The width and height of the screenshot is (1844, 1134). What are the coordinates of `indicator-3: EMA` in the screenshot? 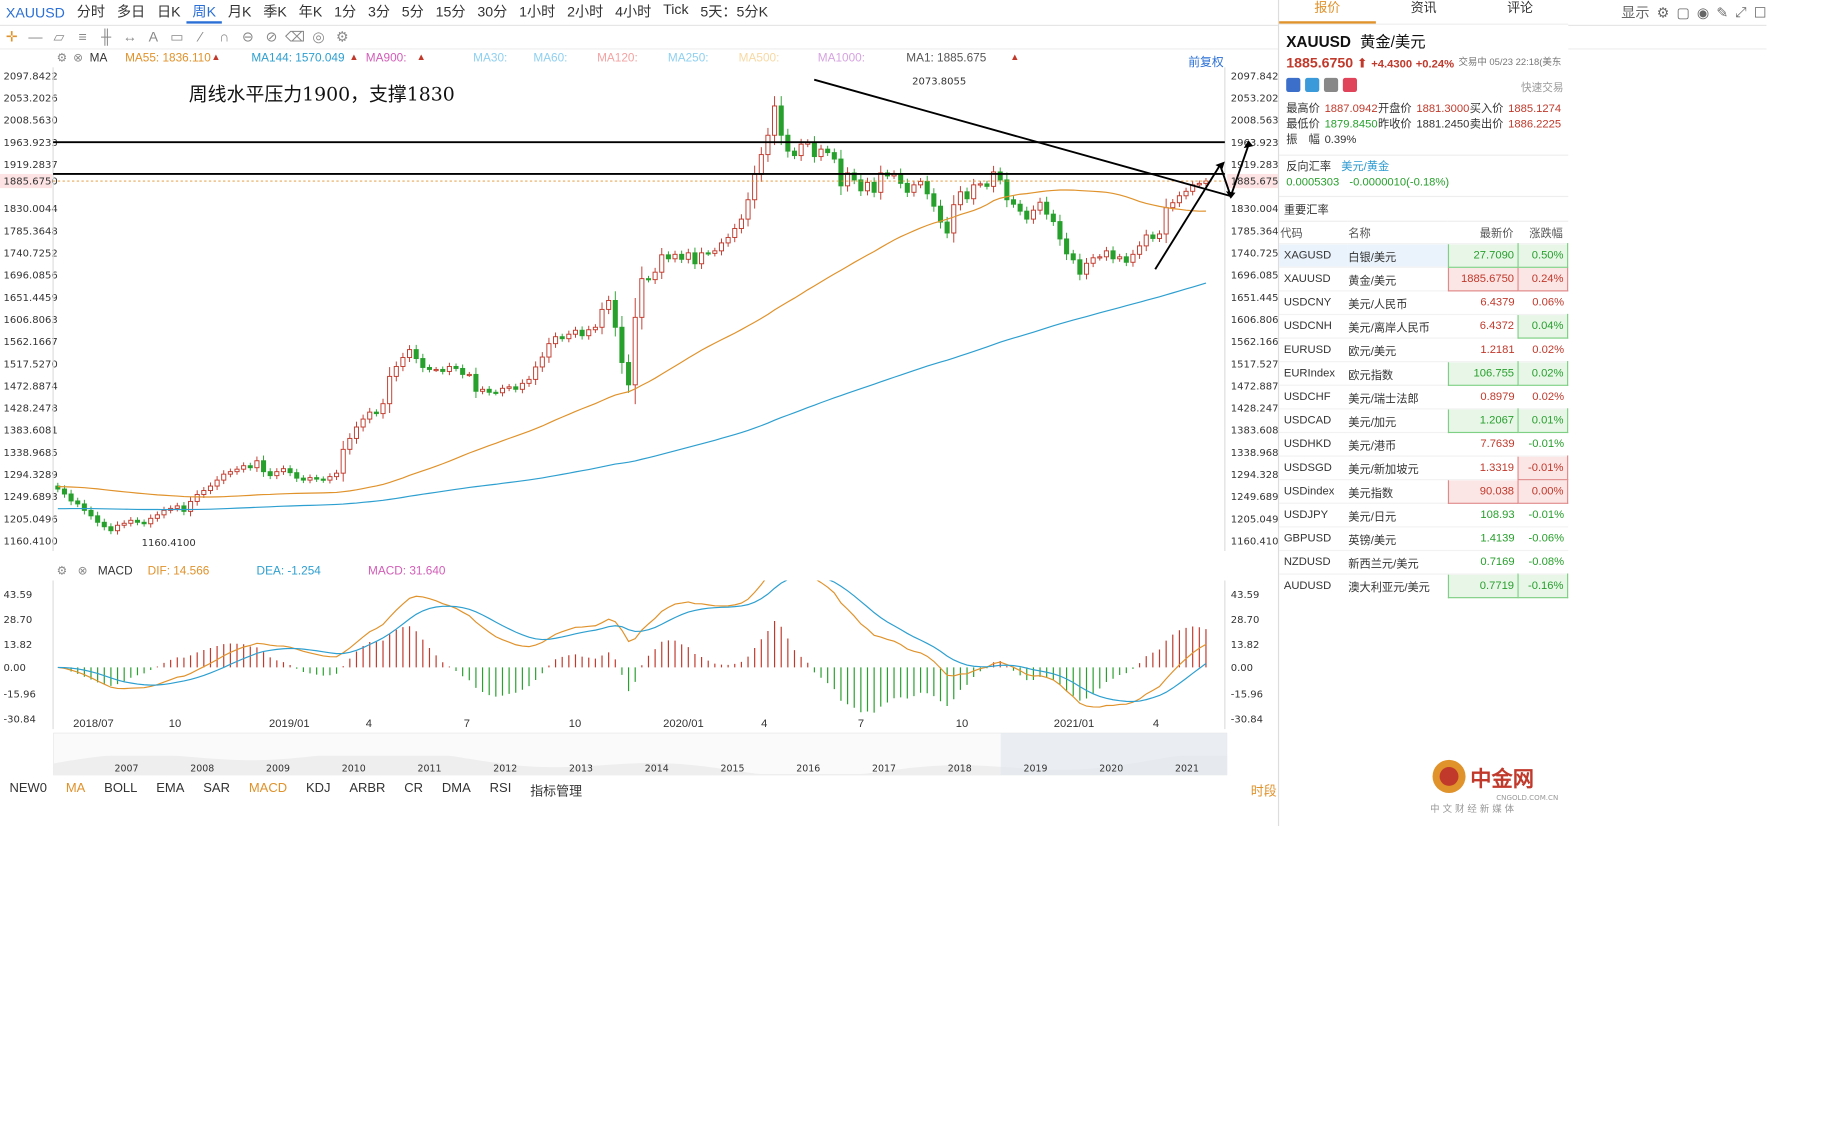 It's located at (170, 788).